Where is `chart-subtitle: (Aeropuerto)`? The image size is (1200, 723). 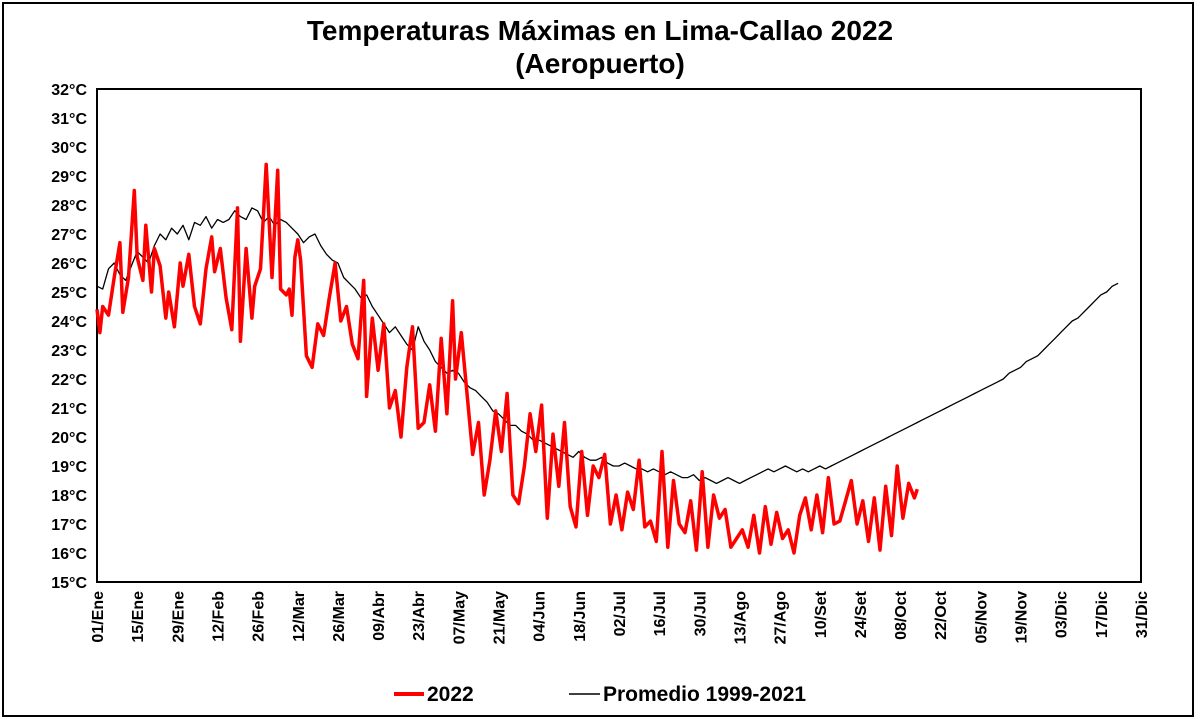
chart-subtitle: (Aeropuerto) is located at coordinates (600, 63).